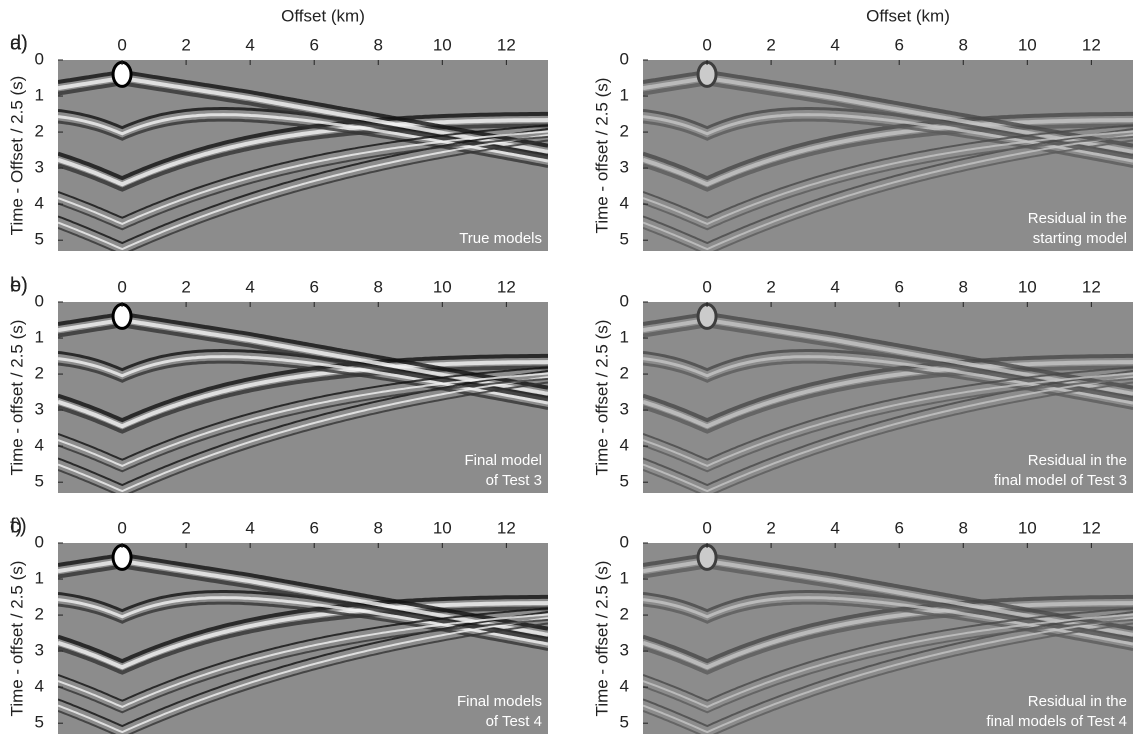  I want to click on annotation: Final models, so click(499, 701).